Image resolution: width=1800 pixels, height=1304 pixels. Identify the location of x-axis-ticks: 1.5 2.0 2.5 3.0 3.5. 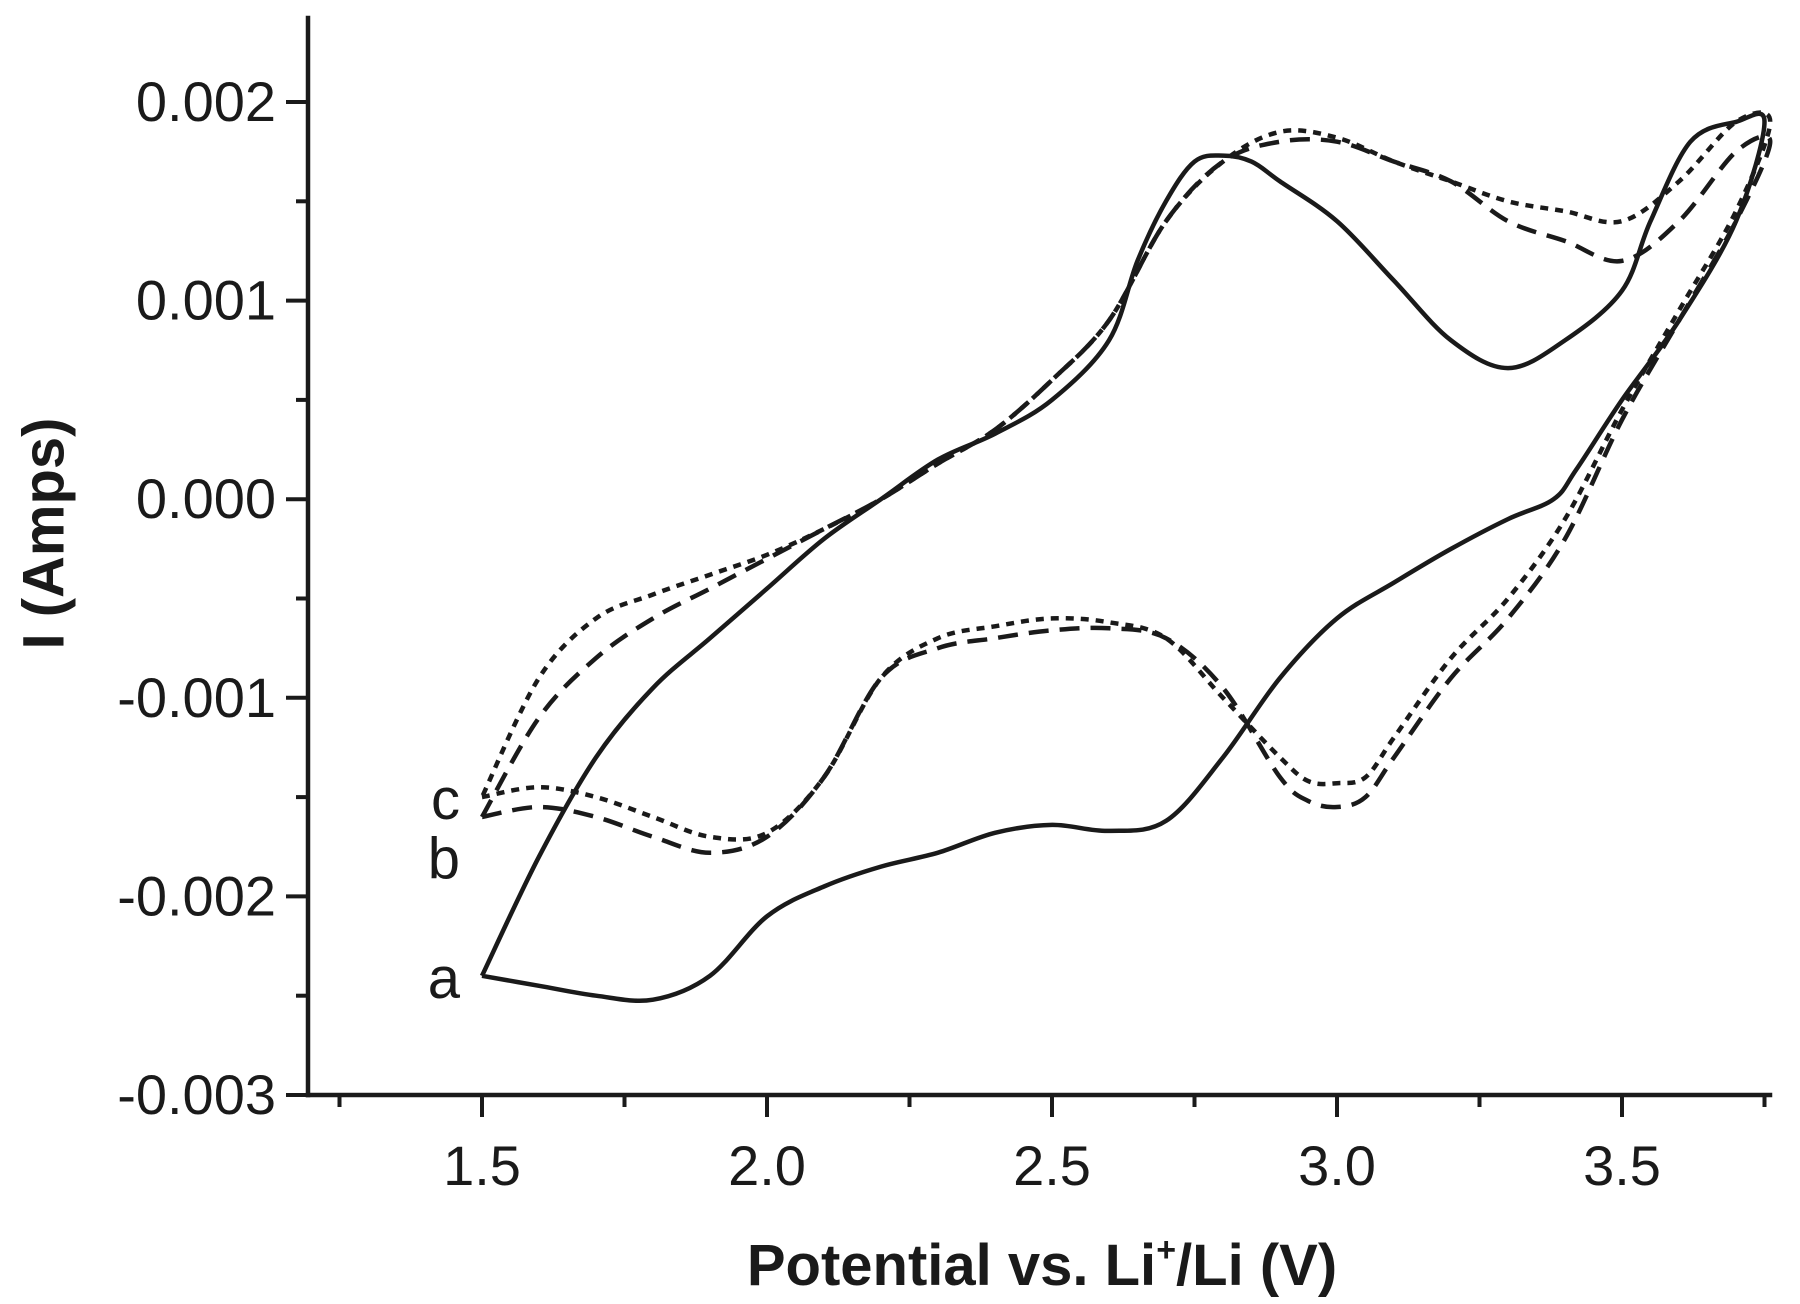
(1052, 1146).